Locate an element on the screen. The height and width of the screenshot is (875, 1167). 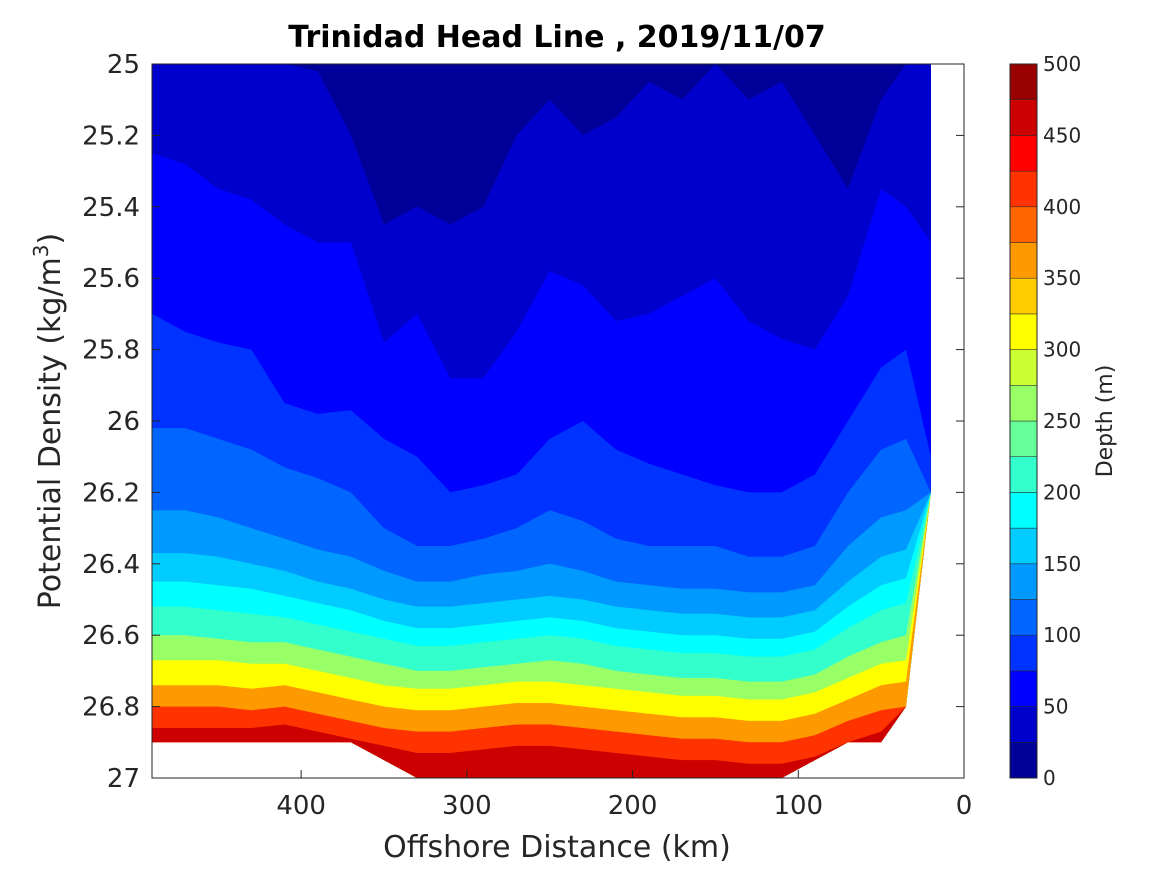
y-tick-label: 25.4 is located at coordinates (111, 208).